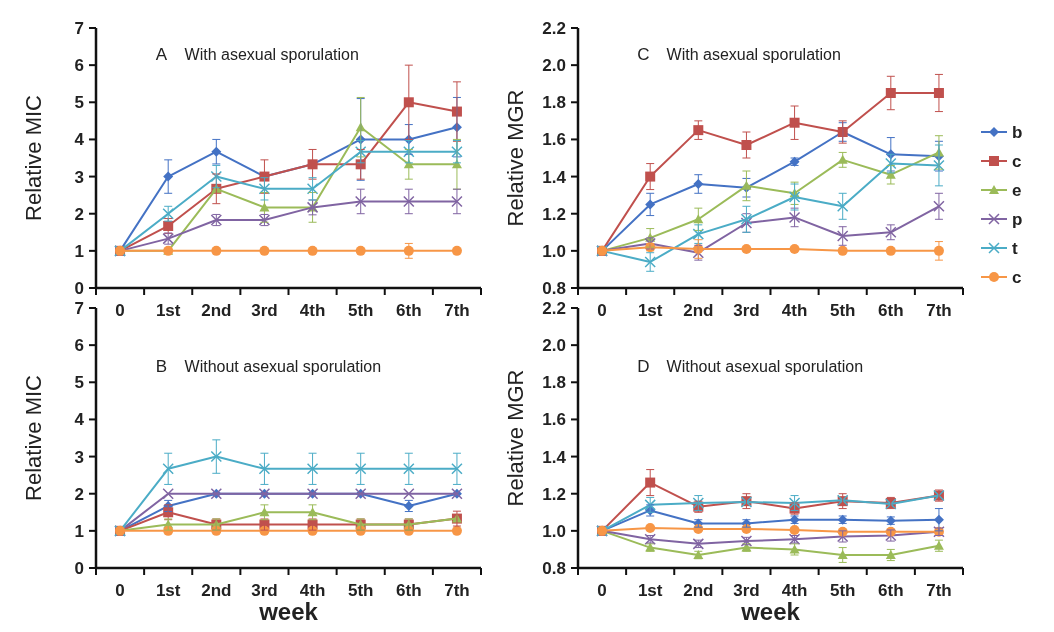 The width and height of the screenshot is (1054, 632). What do you see at coordinates (161, 366) in the screenshot?
I see `annotation: B` at bounding box center [161, 366].